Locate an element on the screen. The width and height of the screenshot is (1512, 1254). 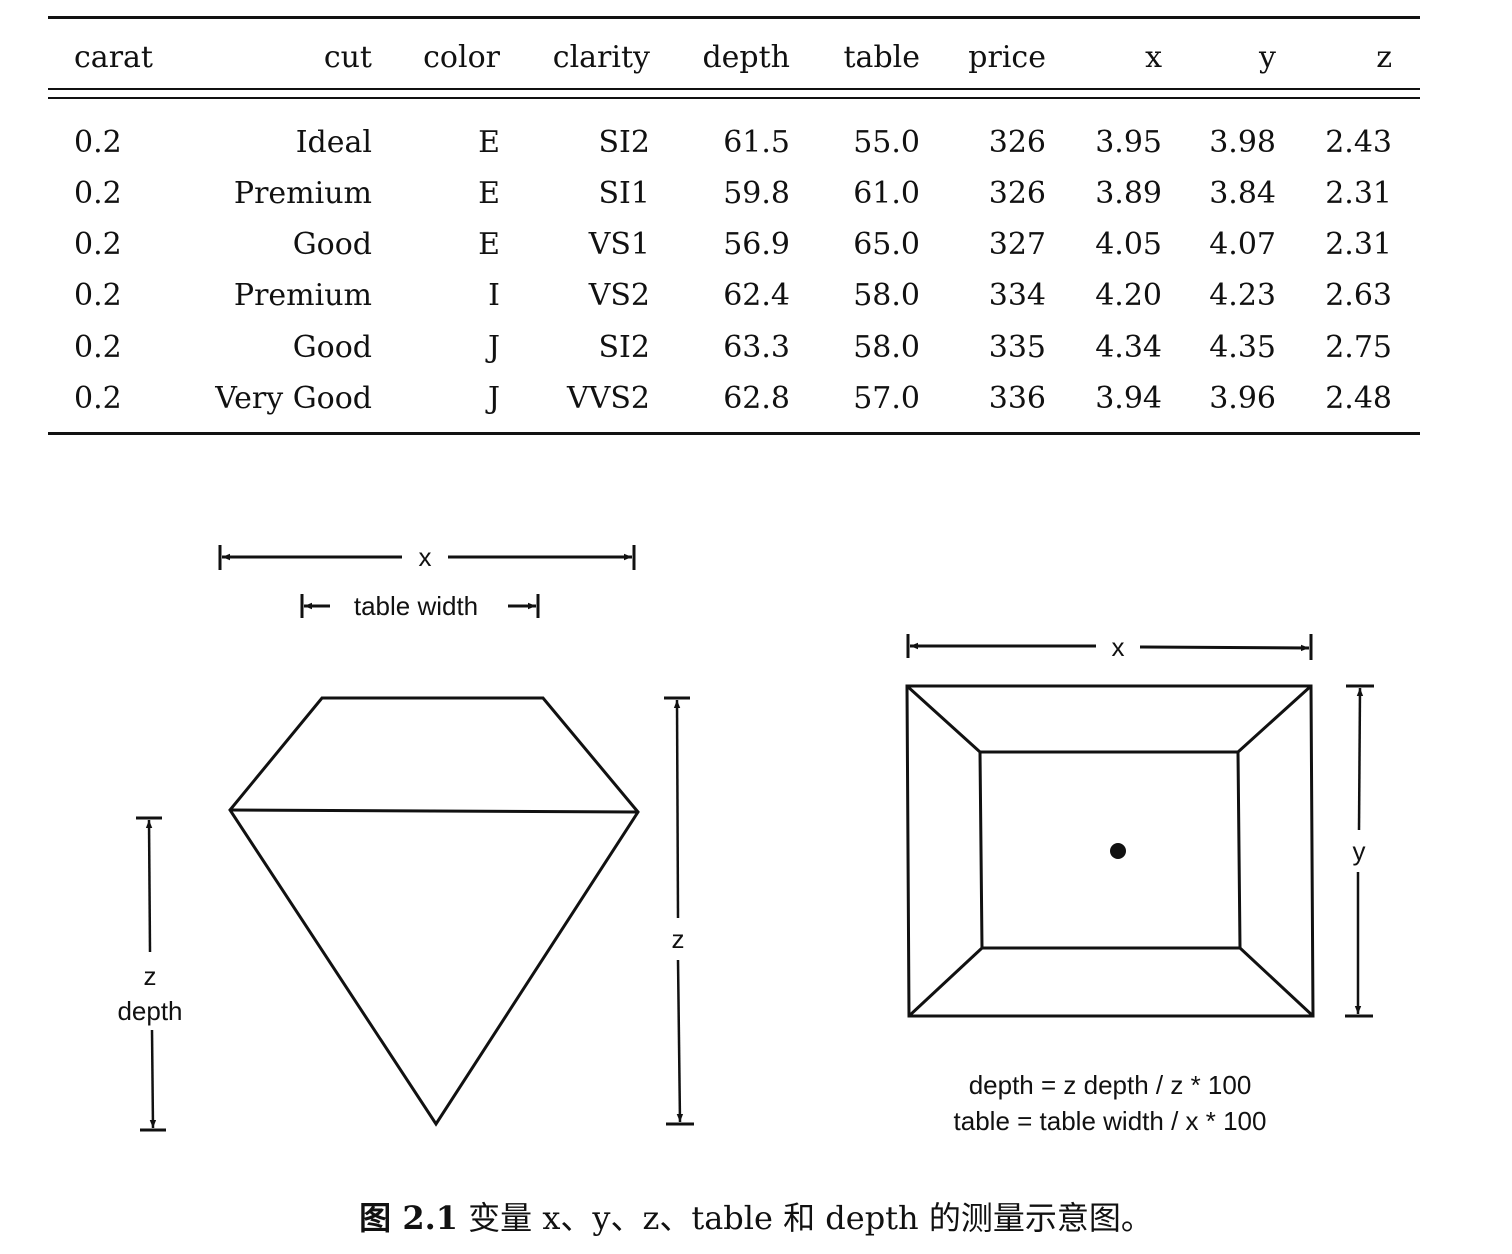
cell-y: 4.07 is located at coordinates (1242, 244).